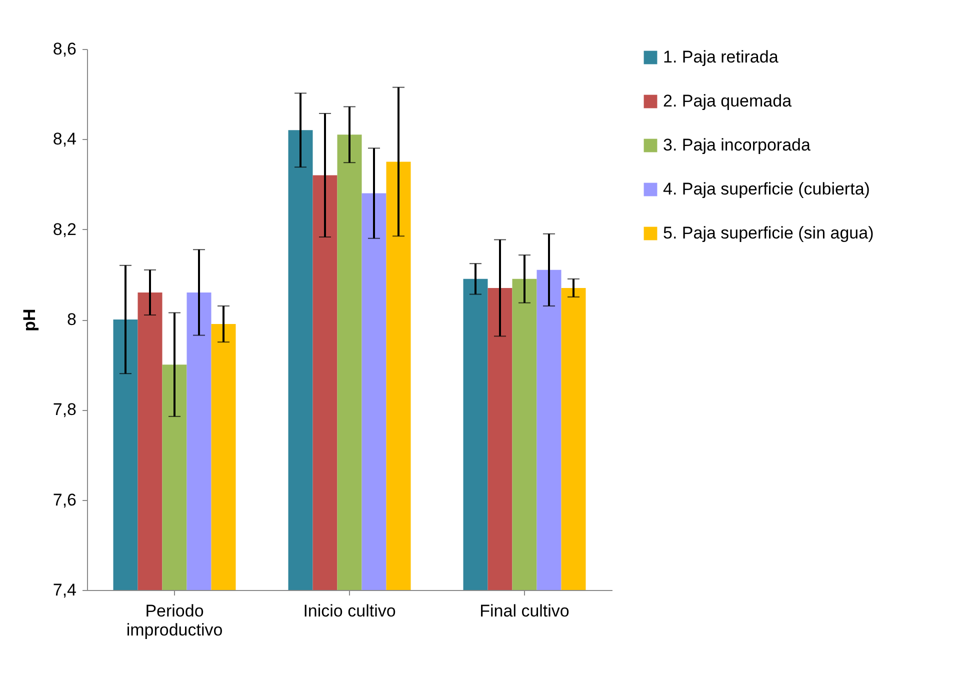 The width and height of the screenshot is (956, 677). What do you see at coordinates (525, 611) in the screenshot?
I see `x-tick-label: Final cultivo` at bounding box center [525, 611].